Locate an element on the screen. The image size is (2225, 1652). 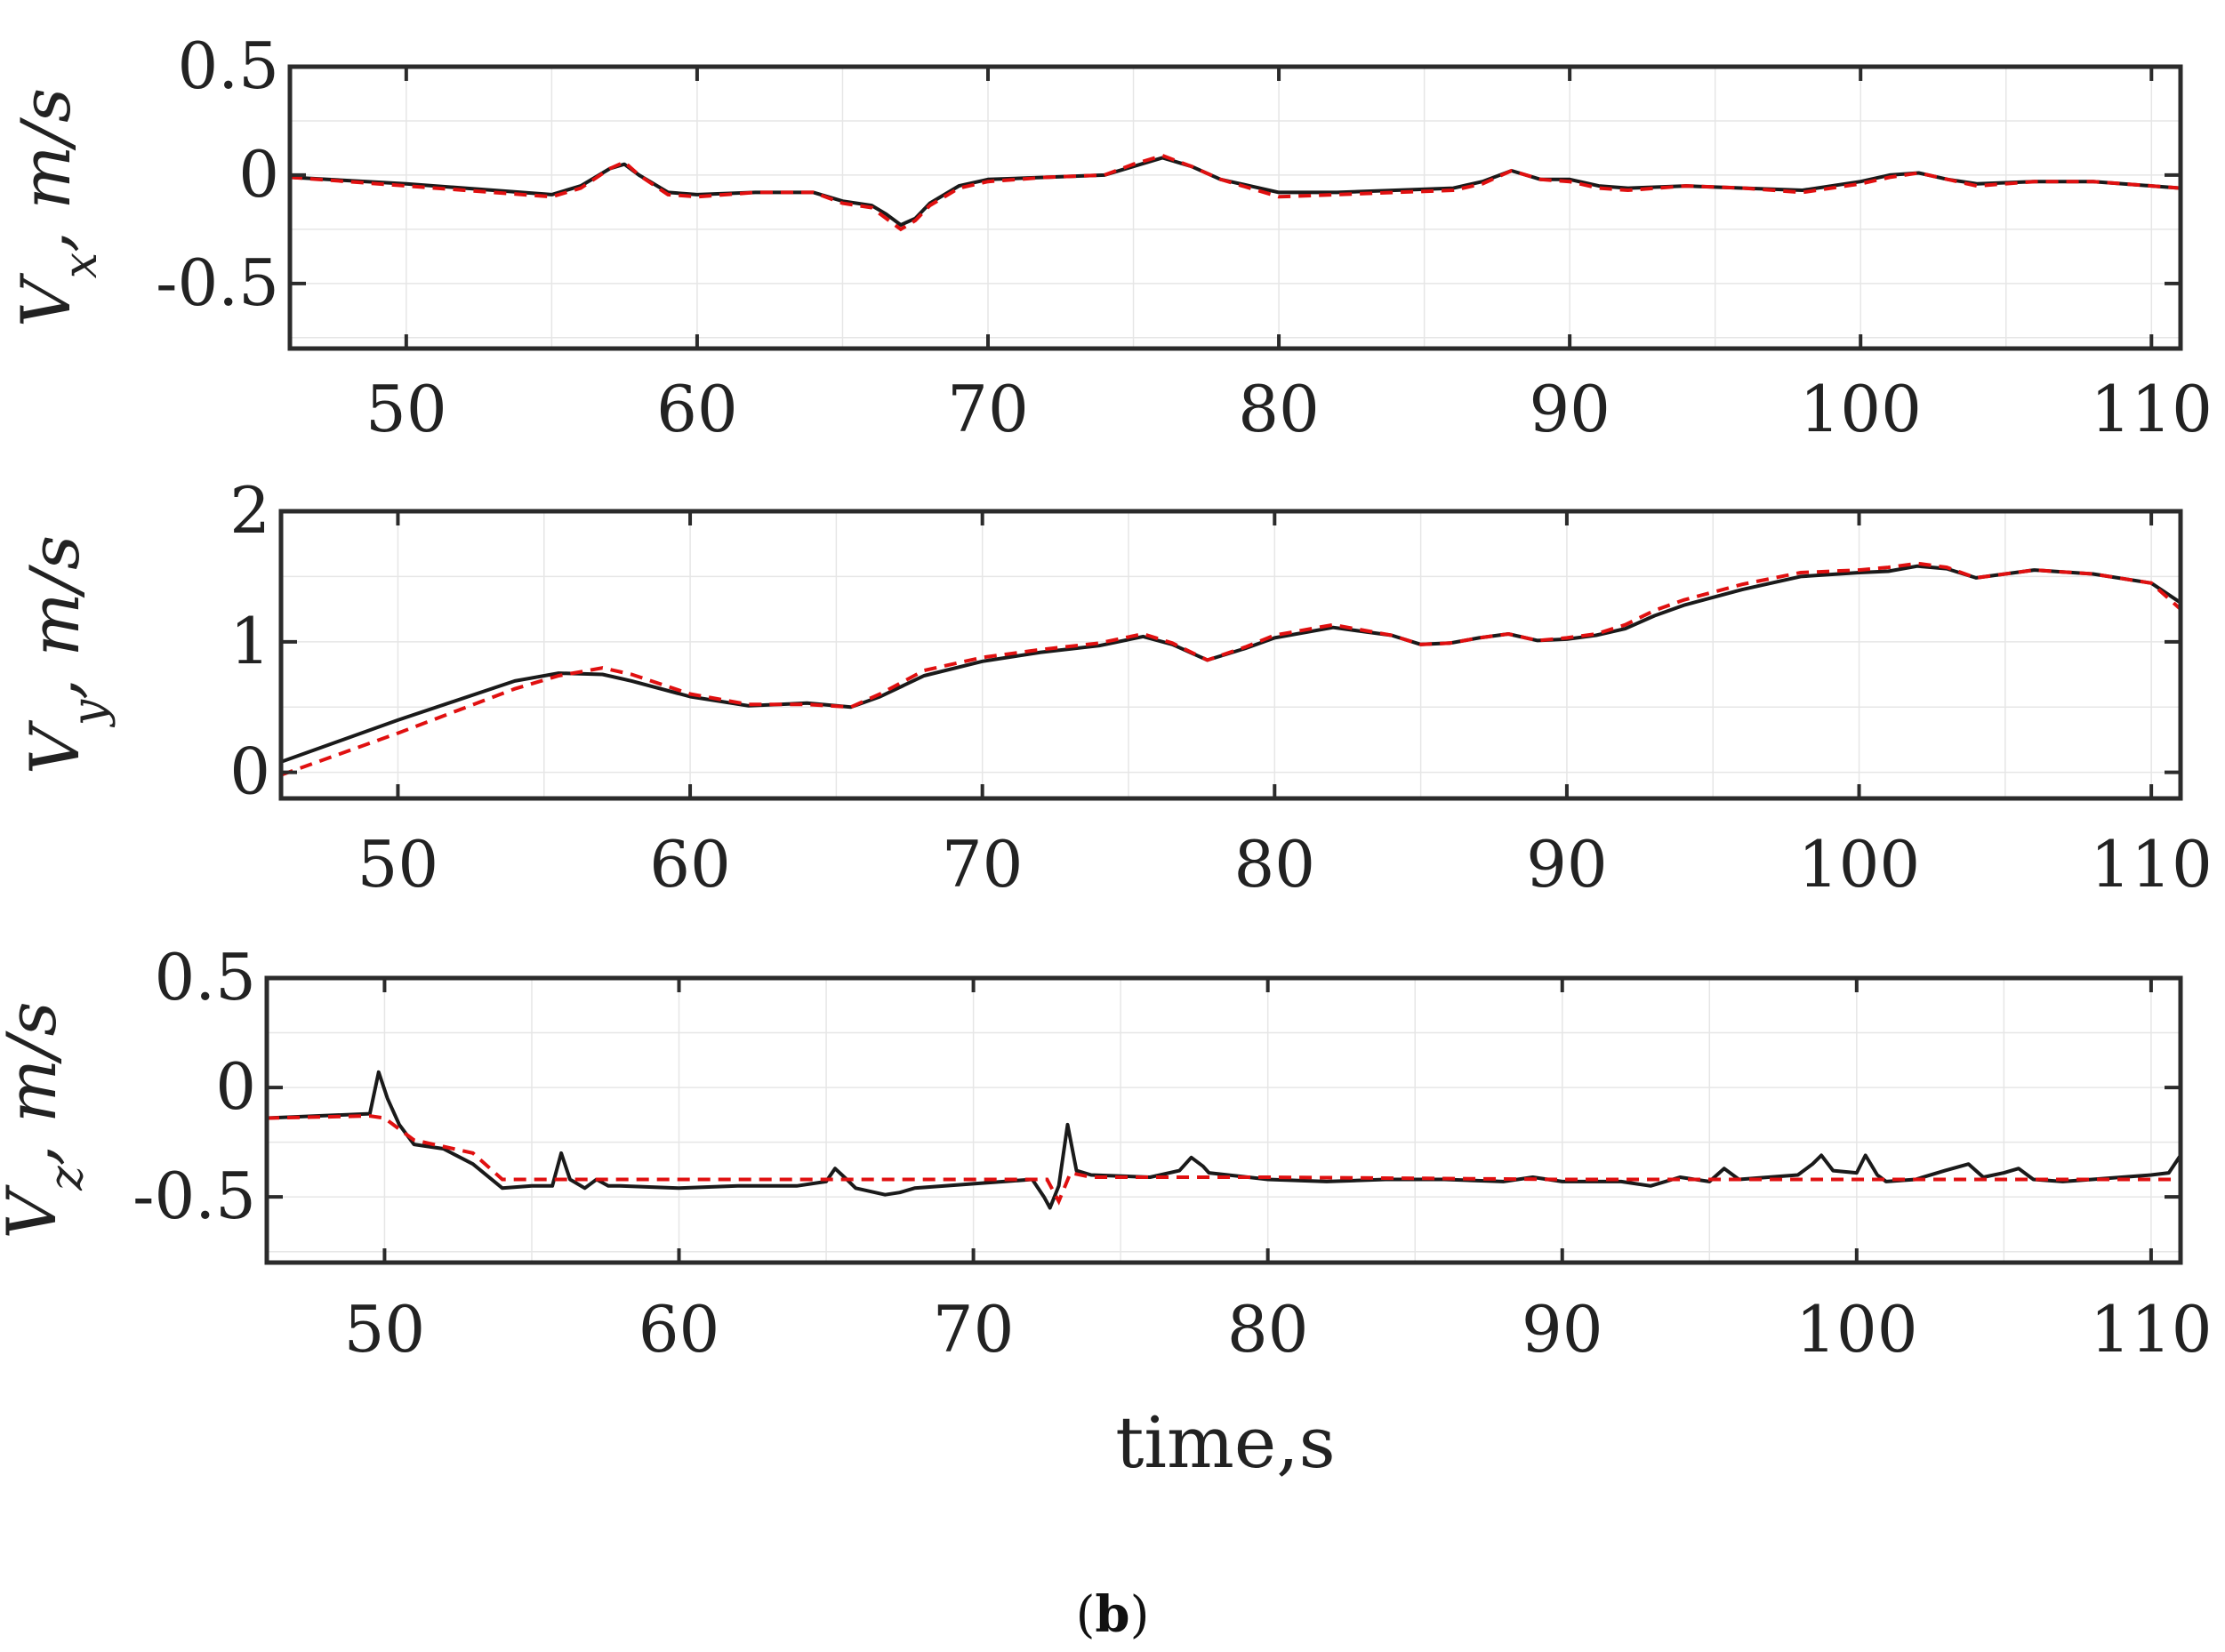
vy-y-tick-label: 1 is located at coordinates (249, 641).